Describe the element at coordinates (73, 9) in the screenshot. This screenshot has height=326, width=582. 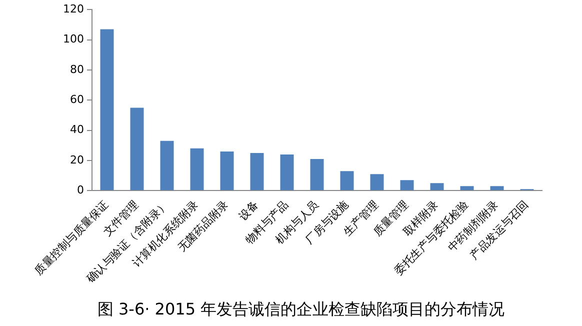
I see `y-tick-label: 120` at that location.